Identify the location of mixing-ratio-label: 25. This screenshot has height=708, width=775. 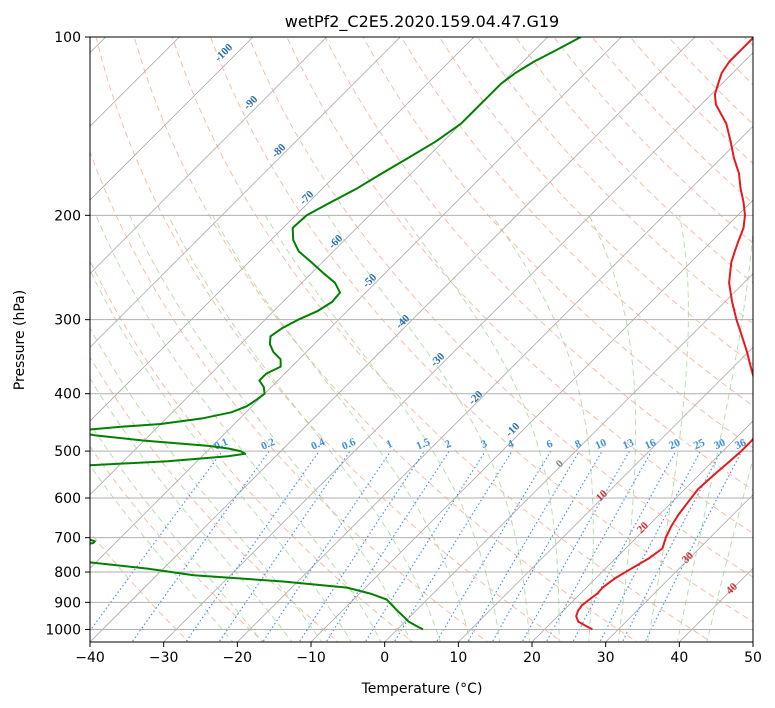
(699, 444).